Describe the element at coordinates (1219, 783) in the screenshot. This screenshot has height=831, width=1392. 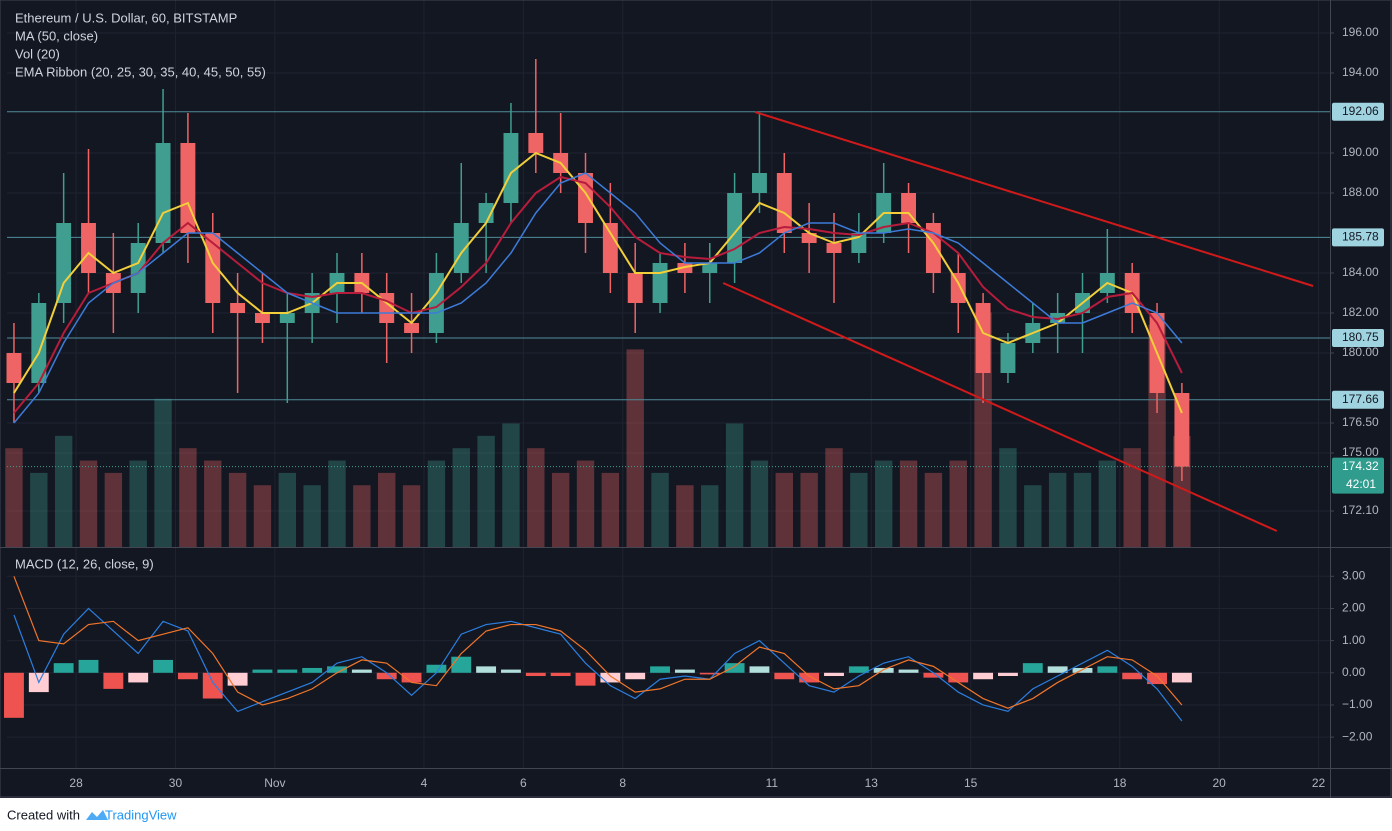
I see `x-tick-label: 20` at that location.